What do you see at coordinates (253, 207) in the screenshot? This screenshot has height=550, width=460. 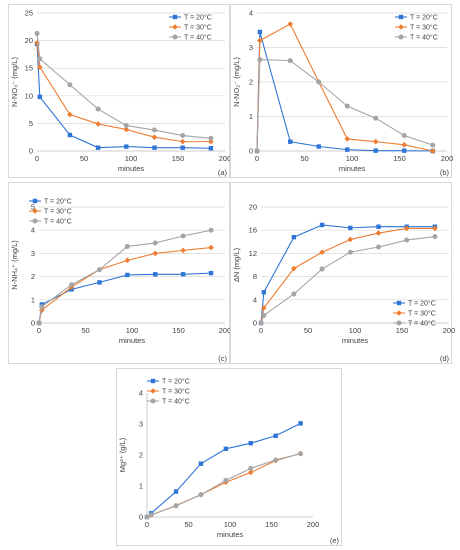 I see `y-tick-label: 20` at bounding box center [253, 207].